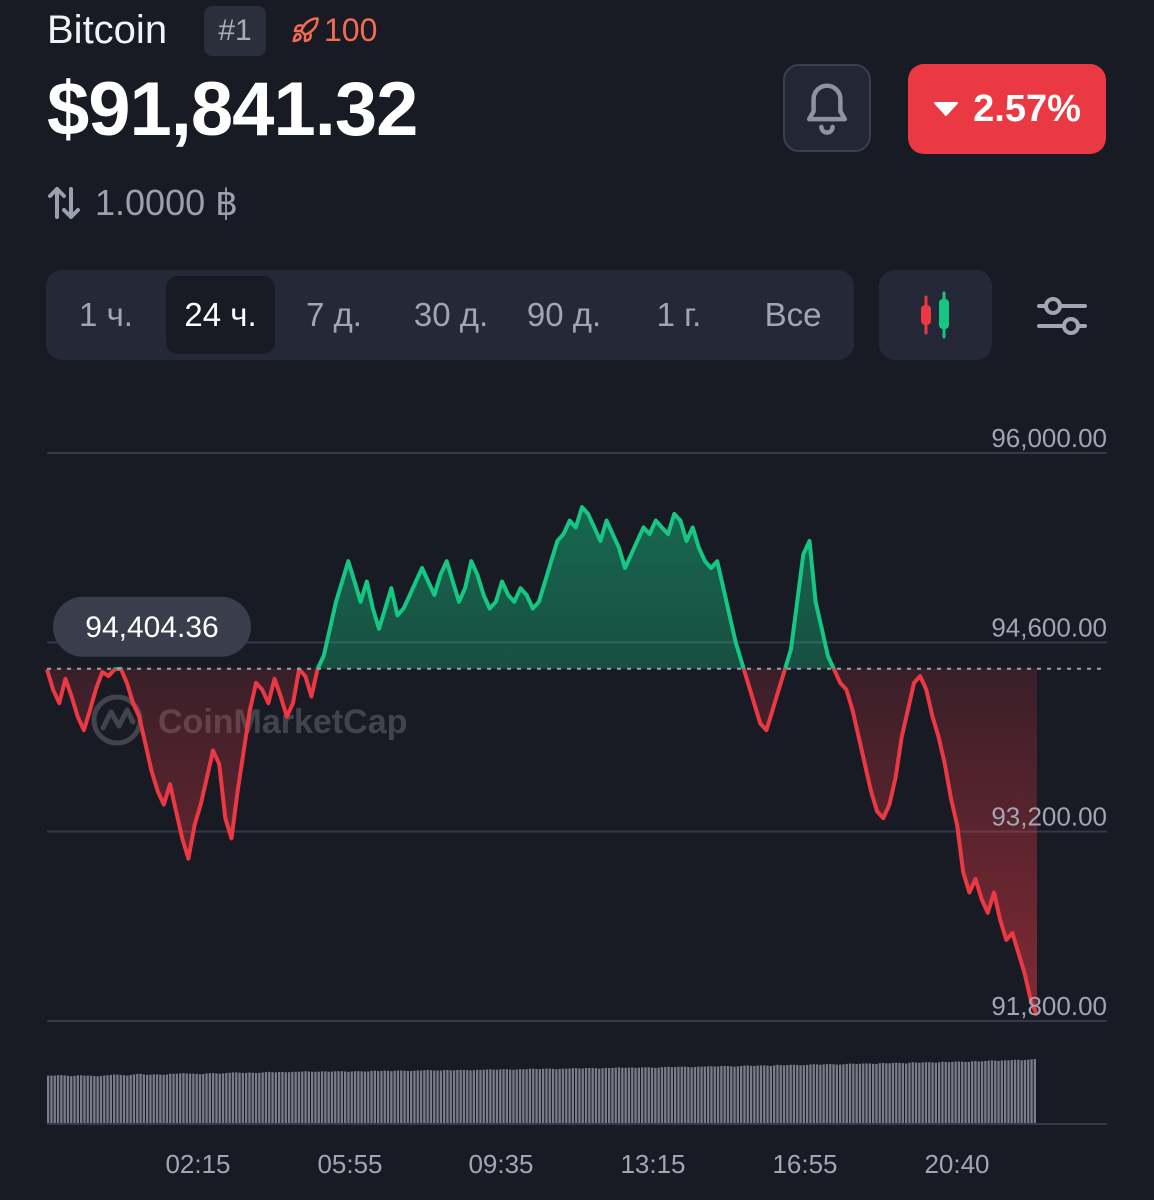  Describe the element at coordinates (935, 315) in the screenshot. I see `chart-type-button` at that location.